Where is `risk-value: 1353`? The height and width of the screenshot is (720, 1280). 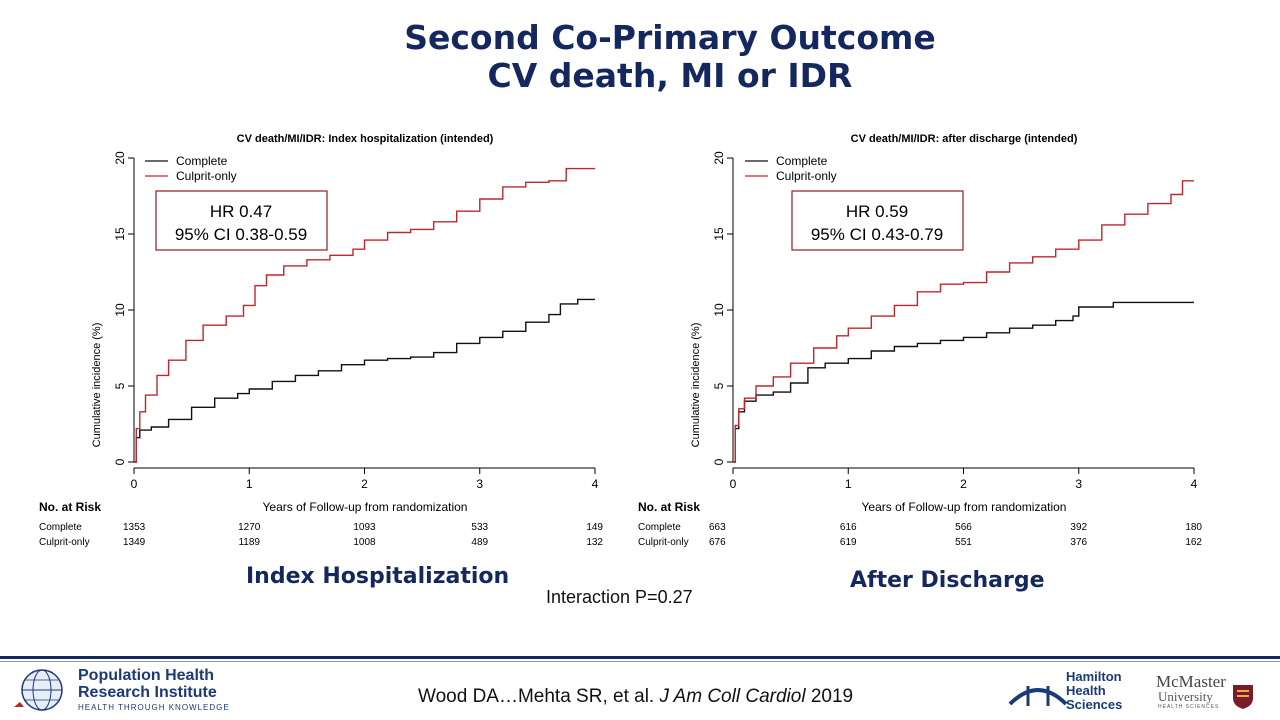 risk-value: 1353 is located at coordinates (134, 527).